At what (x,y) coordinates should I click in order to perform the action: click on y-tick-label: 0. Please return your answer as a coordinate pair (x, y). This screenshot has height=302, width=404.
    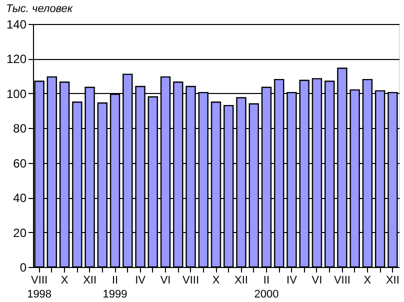
    Looking at the image, I should click on (23, 267).